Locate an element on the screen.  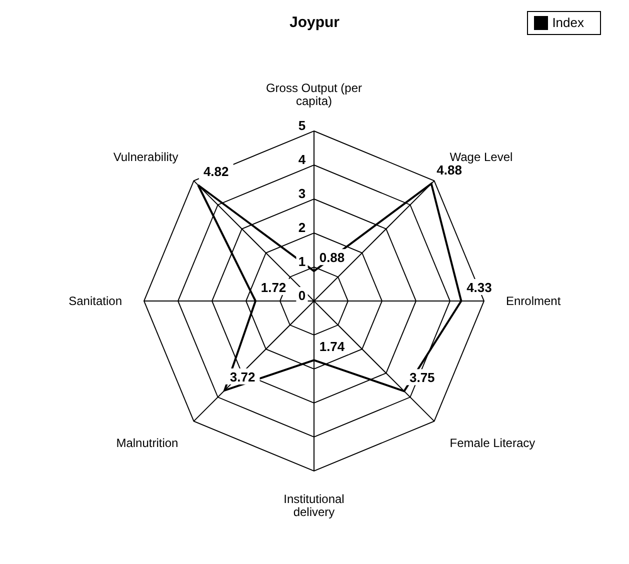
y-tick-label: 1 is located at coordinates (302, 261).